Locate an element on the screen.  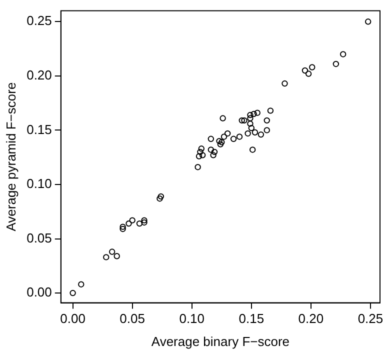
y-tick-label: 0.20 is located at coordinates (39, 75).